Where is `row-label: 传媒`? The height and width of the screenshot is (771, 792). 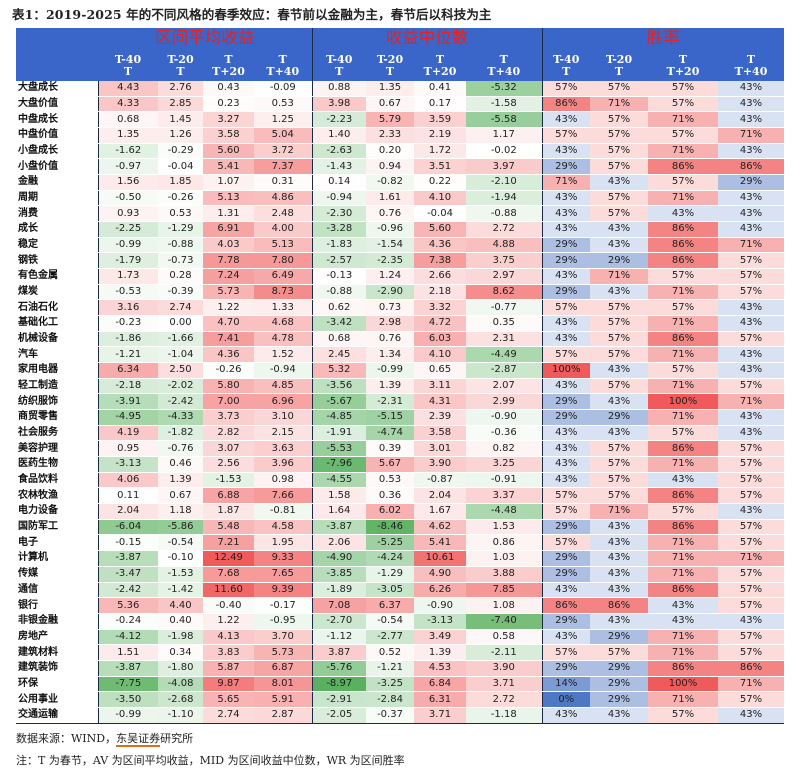 row-label: 传媒 is located at coordinates (57, 574).